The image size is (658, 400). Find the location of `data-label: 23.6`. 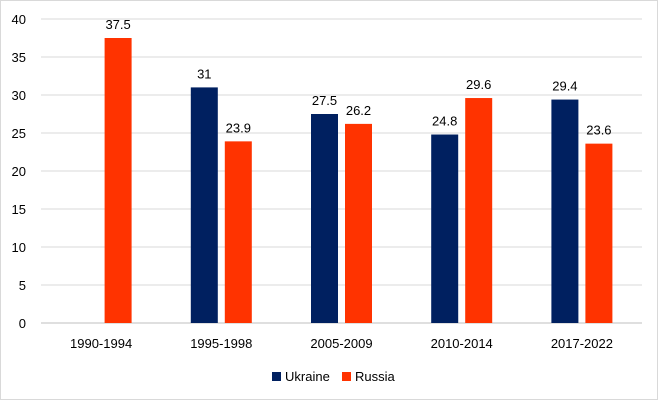

data-label: 23.6 is located at coordinates (598, 130).